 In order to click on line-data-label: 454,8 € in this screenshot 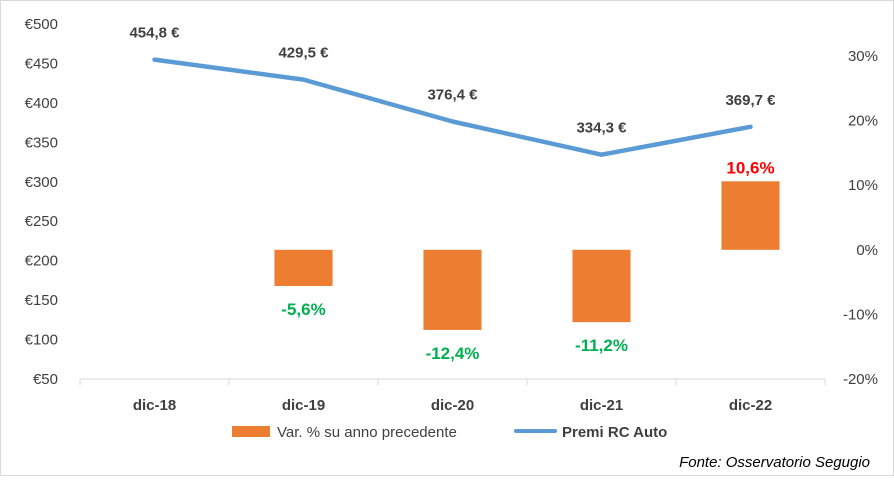, I will do `click(154, 33)`.